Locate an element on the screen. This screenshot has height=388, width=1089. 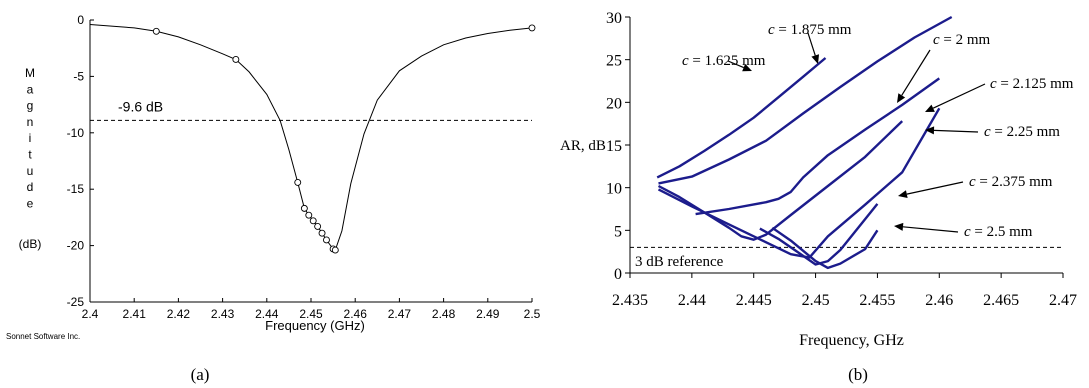
x-tick-label: 2.42 is located at coordinates (179, 314).